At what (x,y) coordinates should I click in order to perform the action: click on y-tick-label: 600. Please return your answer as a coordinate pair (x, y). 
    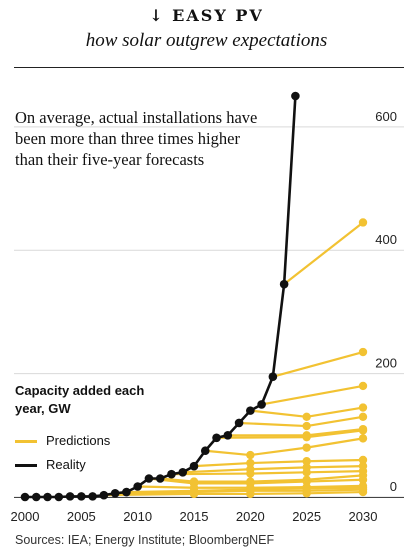
    Looking at the image, I should click on (386, 116).